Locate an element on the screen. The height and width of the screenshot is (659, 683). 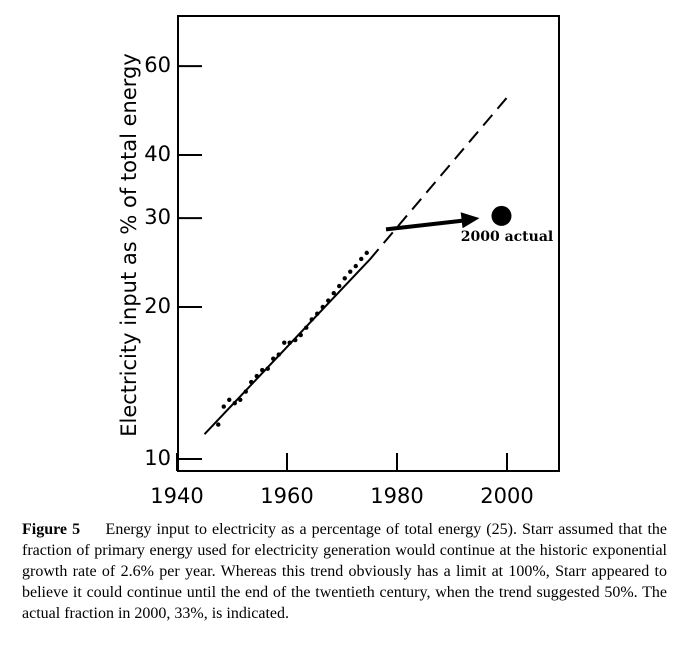
figure-label: Figure 5 is located at coordinates (51, 529).